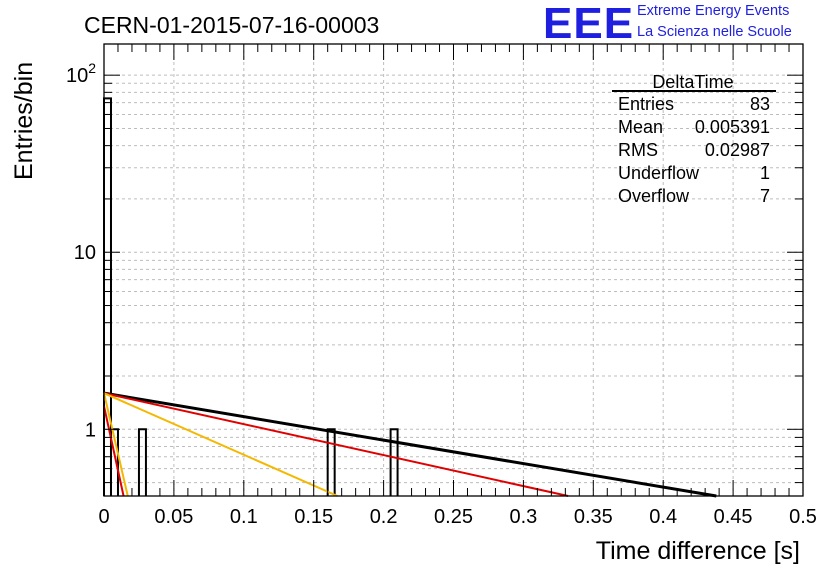  Describe the element at coordinates (698, 551) in the screenshot. I see `x-axis-label: Time difference [s]` at that location.